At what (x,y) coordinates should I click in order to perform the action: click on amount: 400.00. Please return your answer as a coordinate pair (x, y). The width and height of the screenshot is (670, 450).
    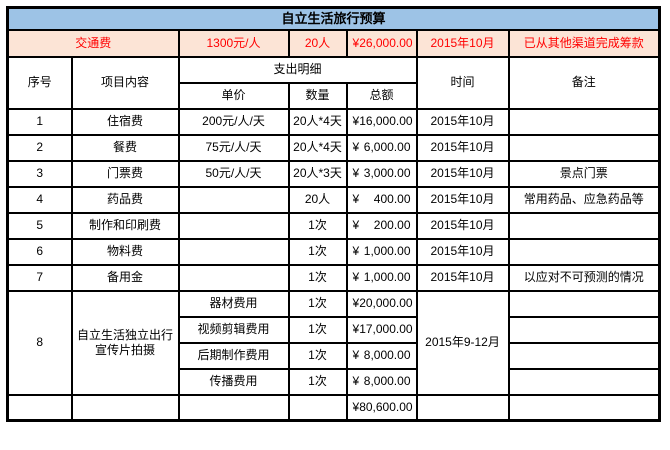
    Looking at the image, I should click on (392, 199).